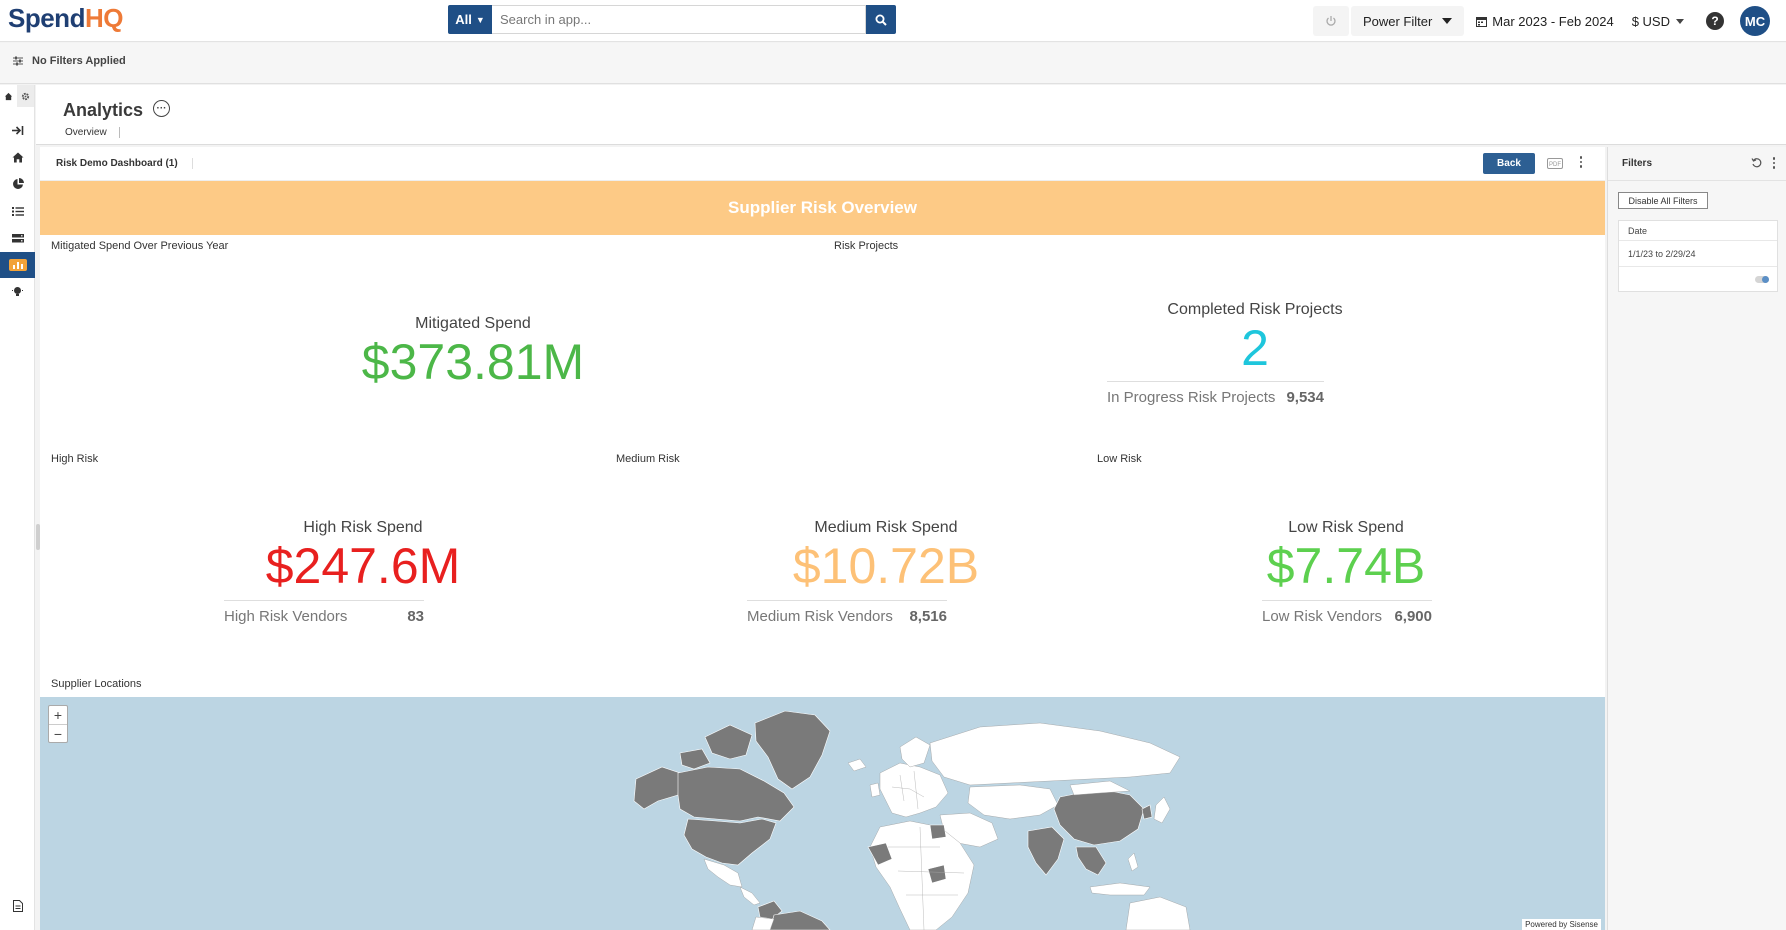 The image size is (1786, 930). I want to click on map-region-alaska, so click(657, 788).